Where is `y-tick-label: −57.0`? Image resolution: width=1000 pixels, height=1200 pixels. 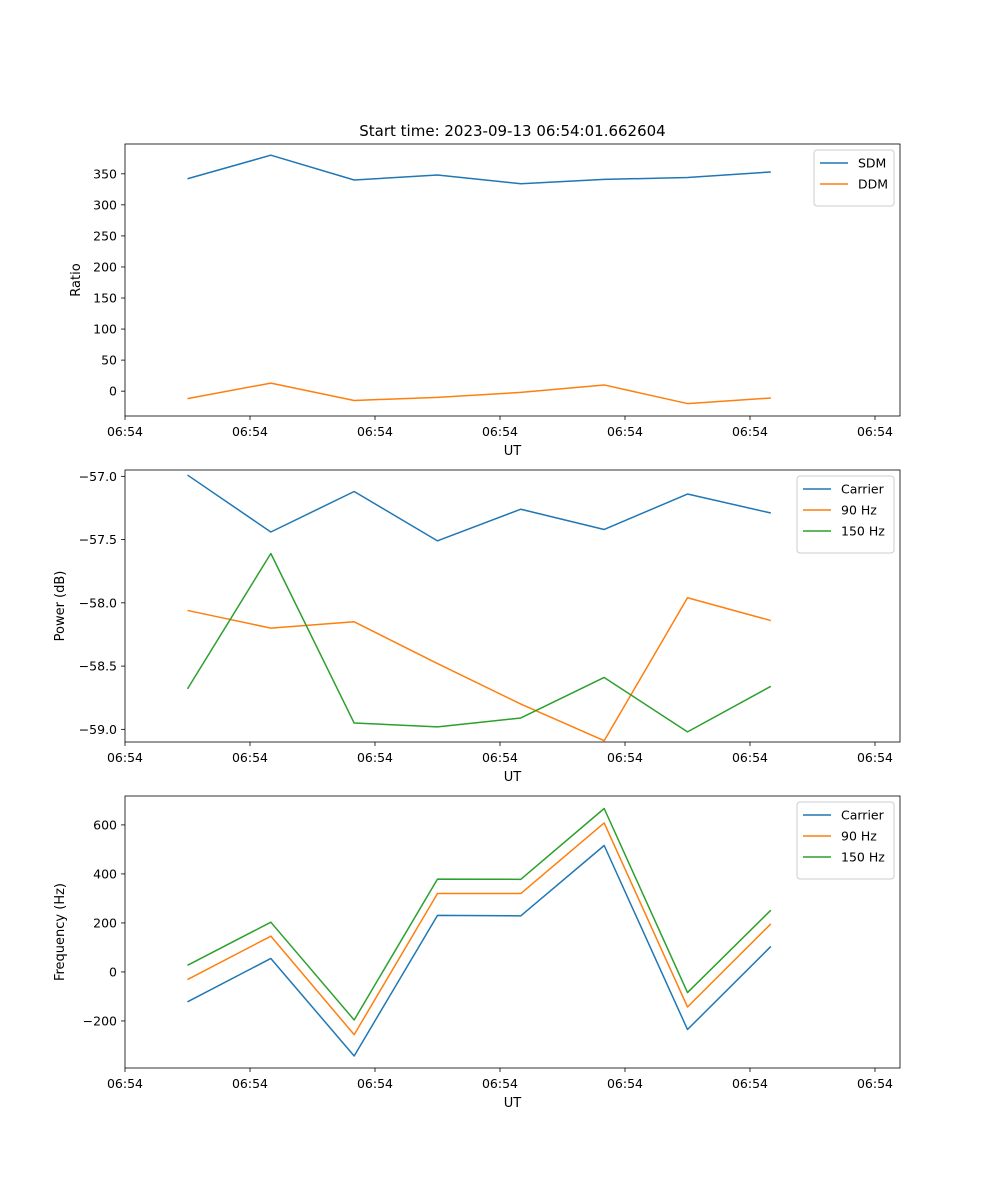 y-tick-label: −57.0 is located at coordinates (98, 476).